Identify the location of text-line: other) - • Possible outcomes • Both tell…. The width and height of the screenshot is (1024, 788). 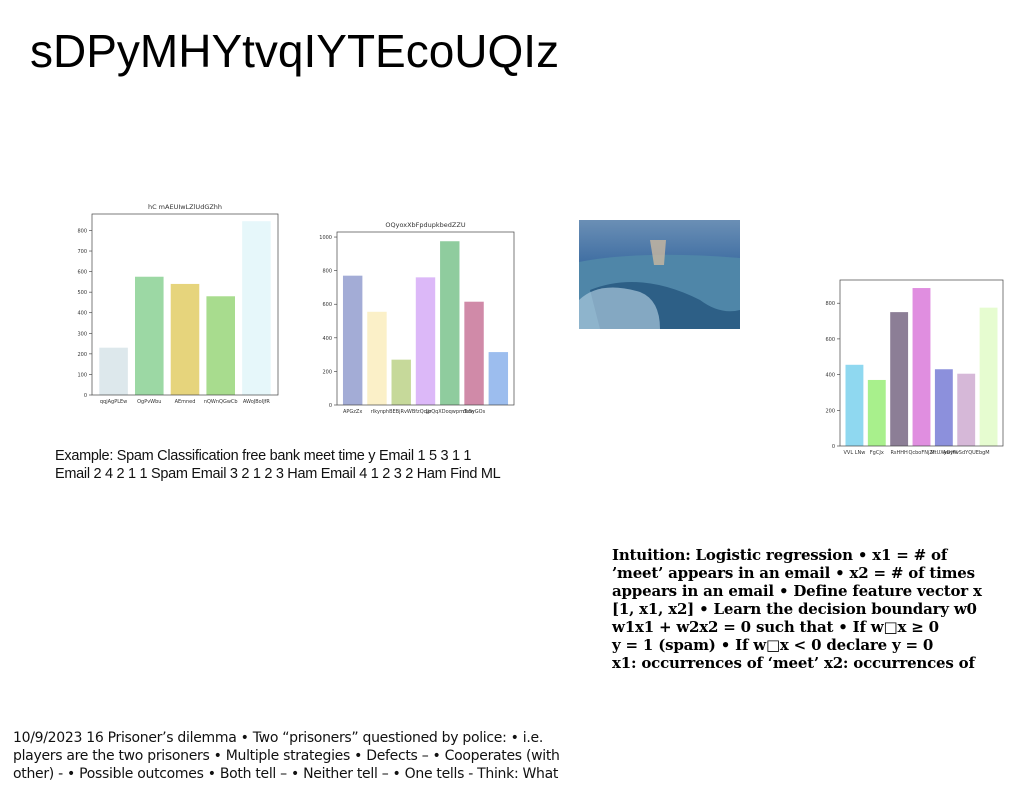
(286, 774).